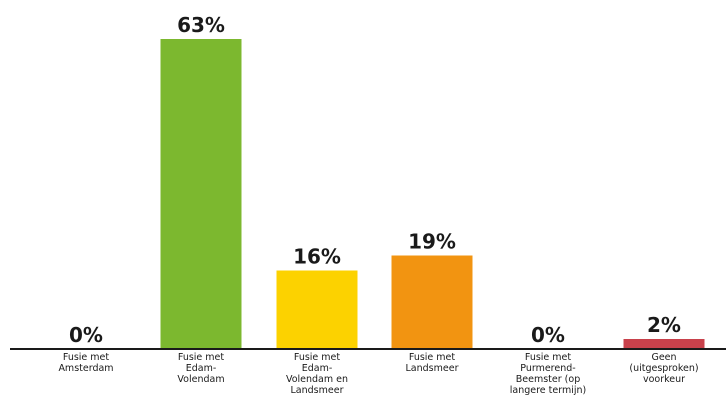 The width and height of the screenshot is (726, 396). Describe the element at coordinates (317, 256) in the screenshot. I see `value-label-3: 16%` at that location.